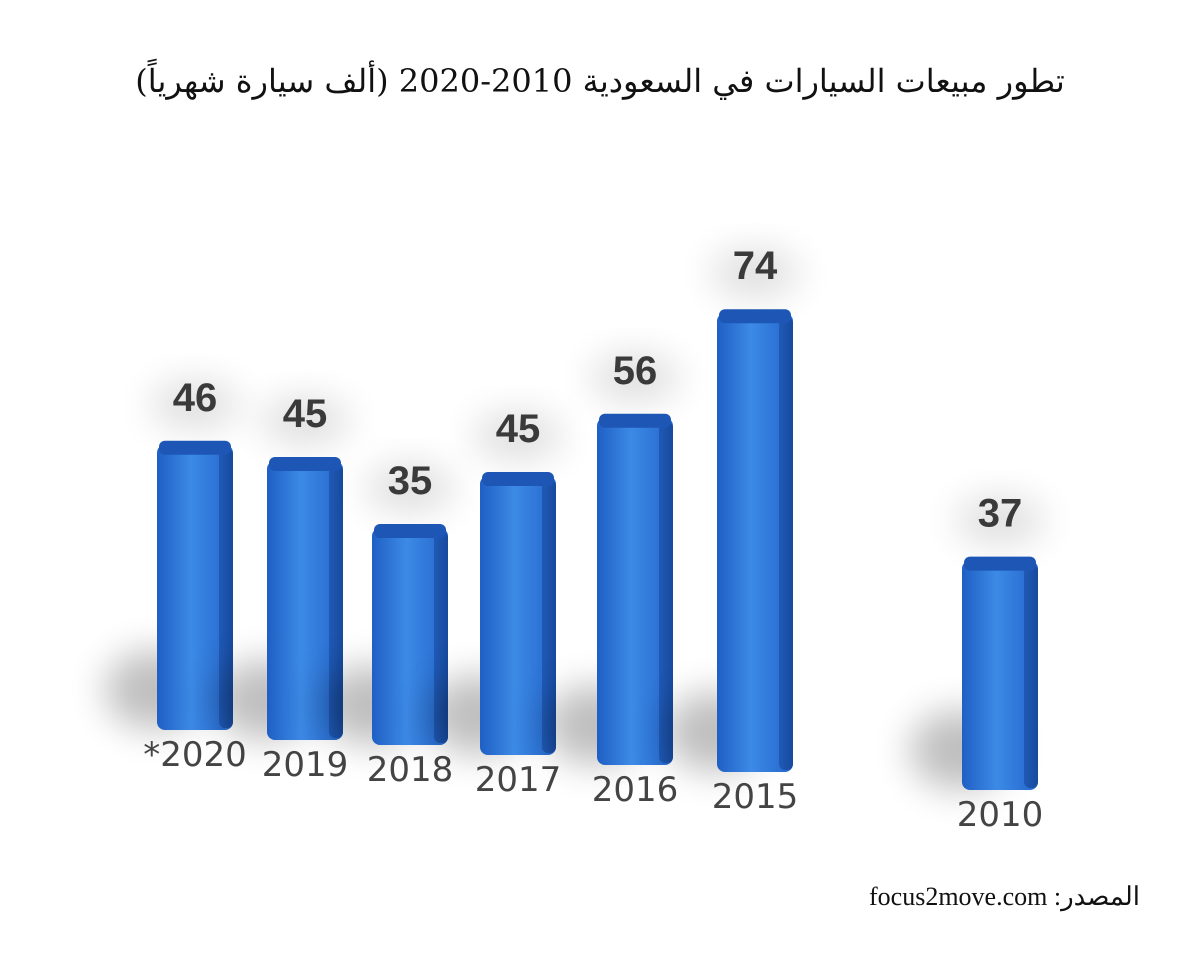 This screenshot has width=1200, height=953. I want to click on source-note: المصدر: focus2move.com, so click(1004, 897).